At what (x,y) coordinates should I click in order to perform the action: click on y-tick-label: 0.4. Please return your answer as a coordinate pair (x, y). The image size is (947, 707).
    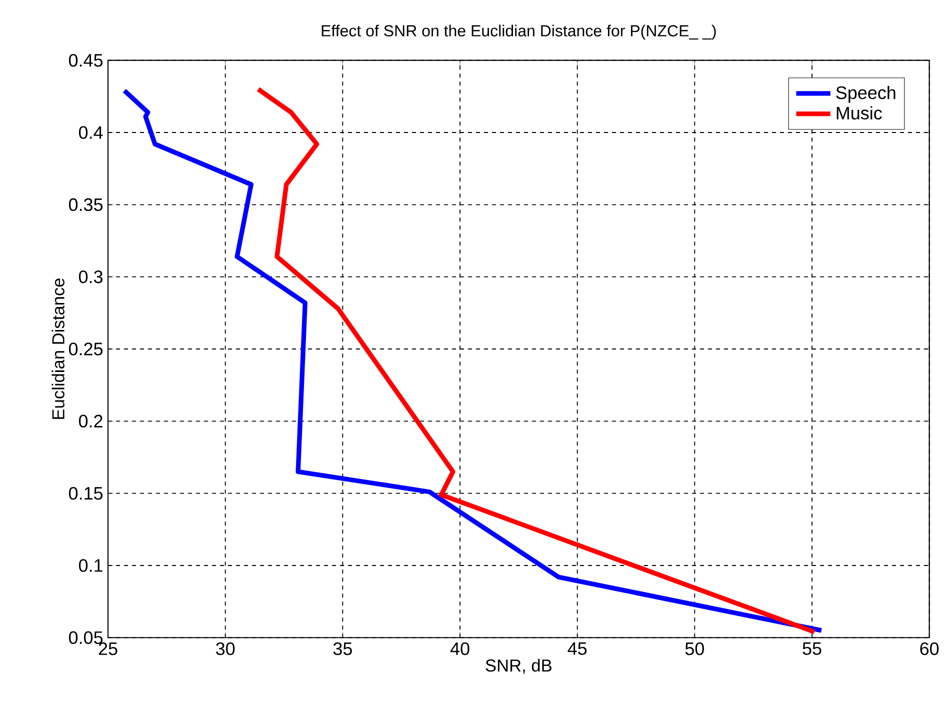
    Looking at the image, I should click on (90, 132).